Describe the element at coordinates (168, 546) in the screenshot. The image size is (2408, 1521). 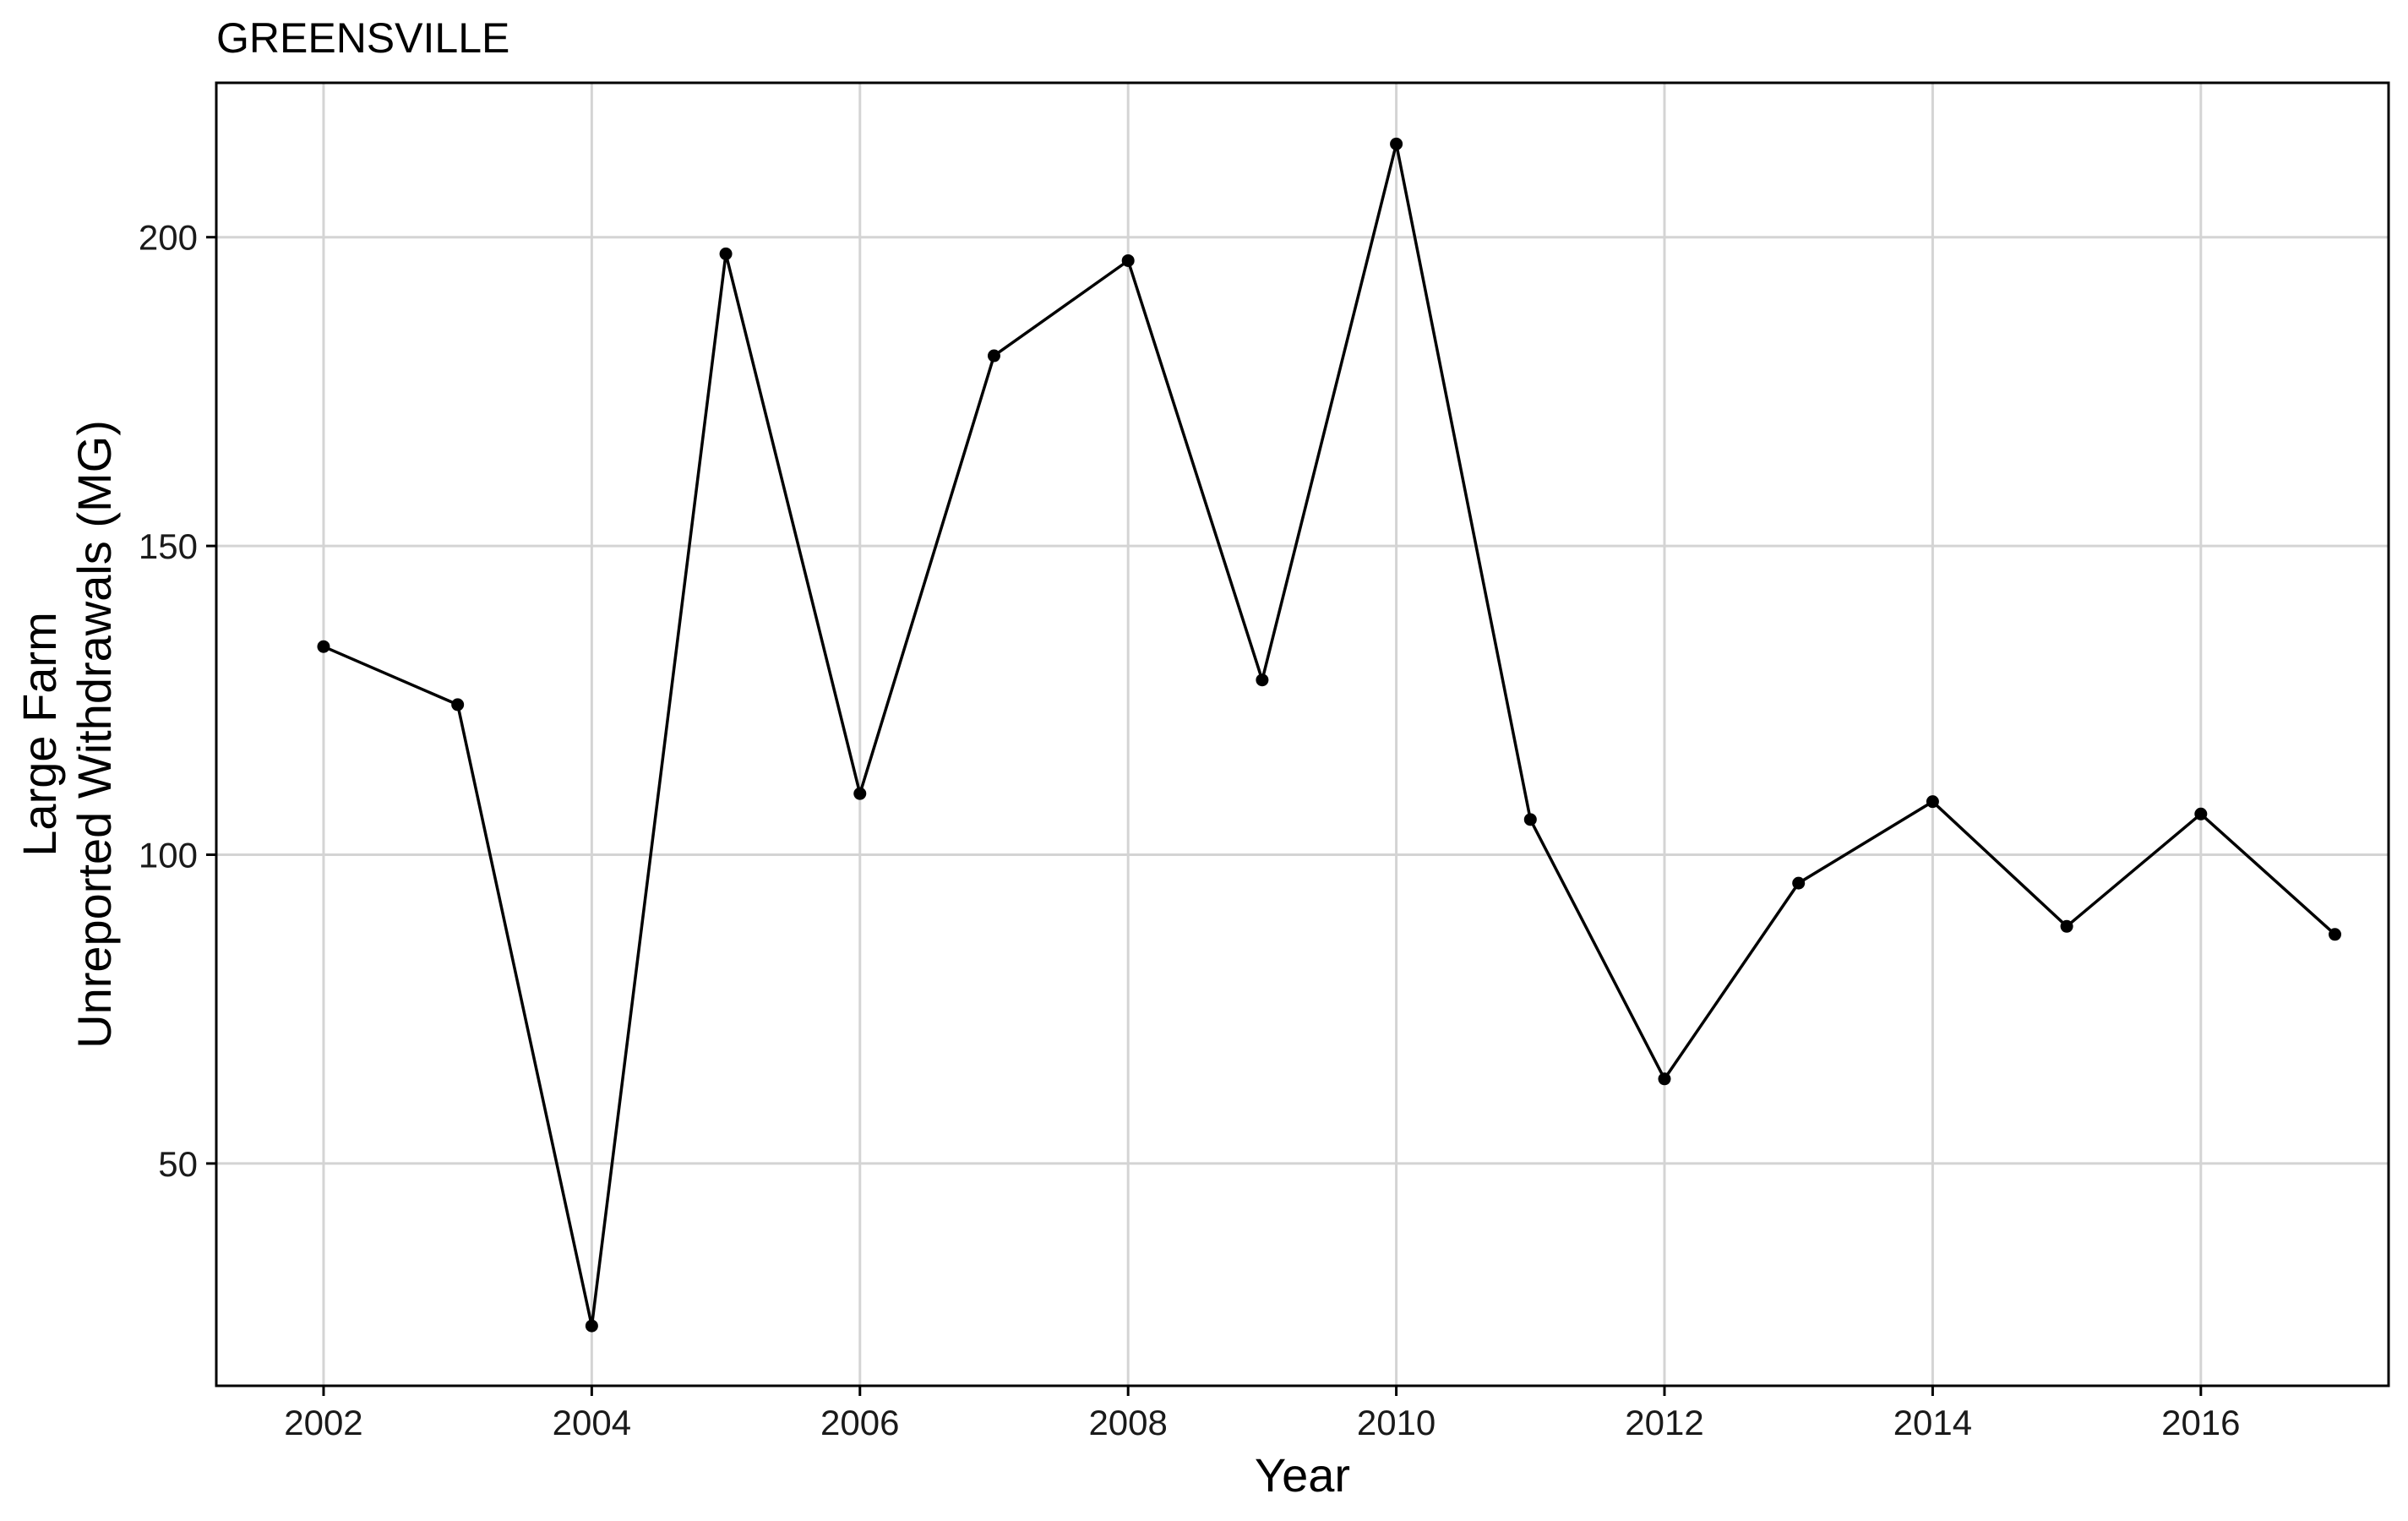
I see `y-tick-label-150: 150` at that location.